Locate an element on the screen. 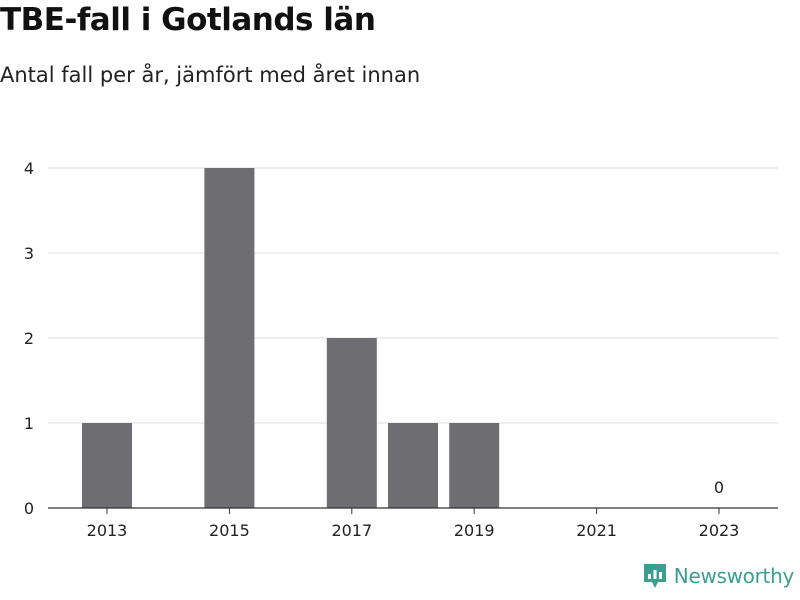  x-tick-label: 2015 is located at coordinates (229, 530).